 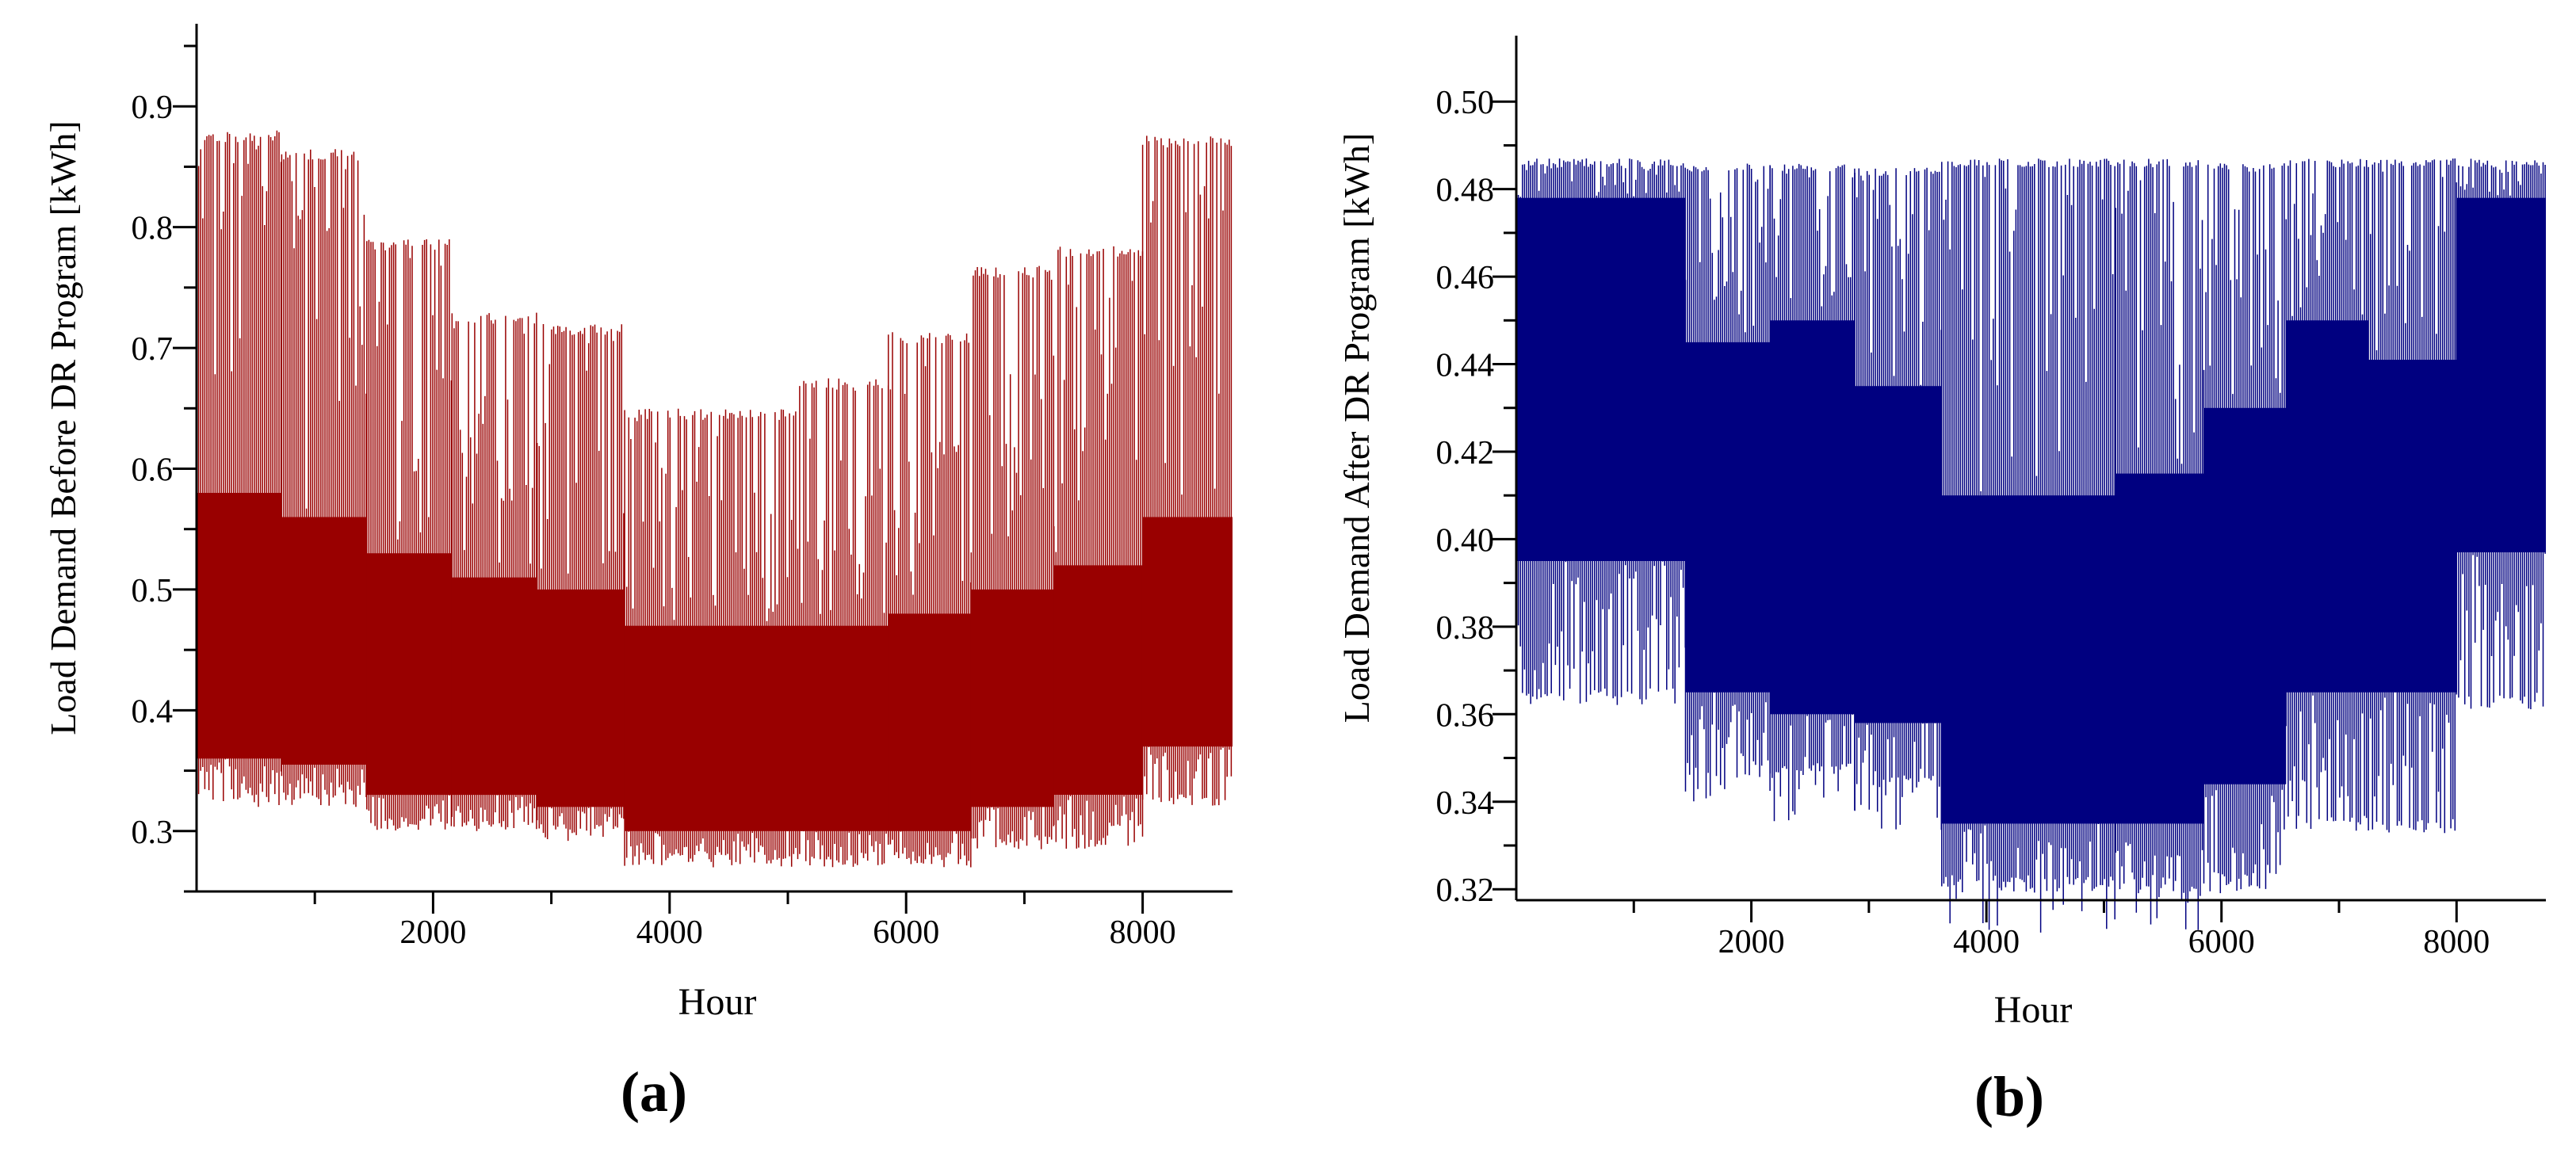 What do you see at coordinates (1465, 453) in the screenshot?
I see `y-tick-label: 0.42` at bounding box center [1465, 453].